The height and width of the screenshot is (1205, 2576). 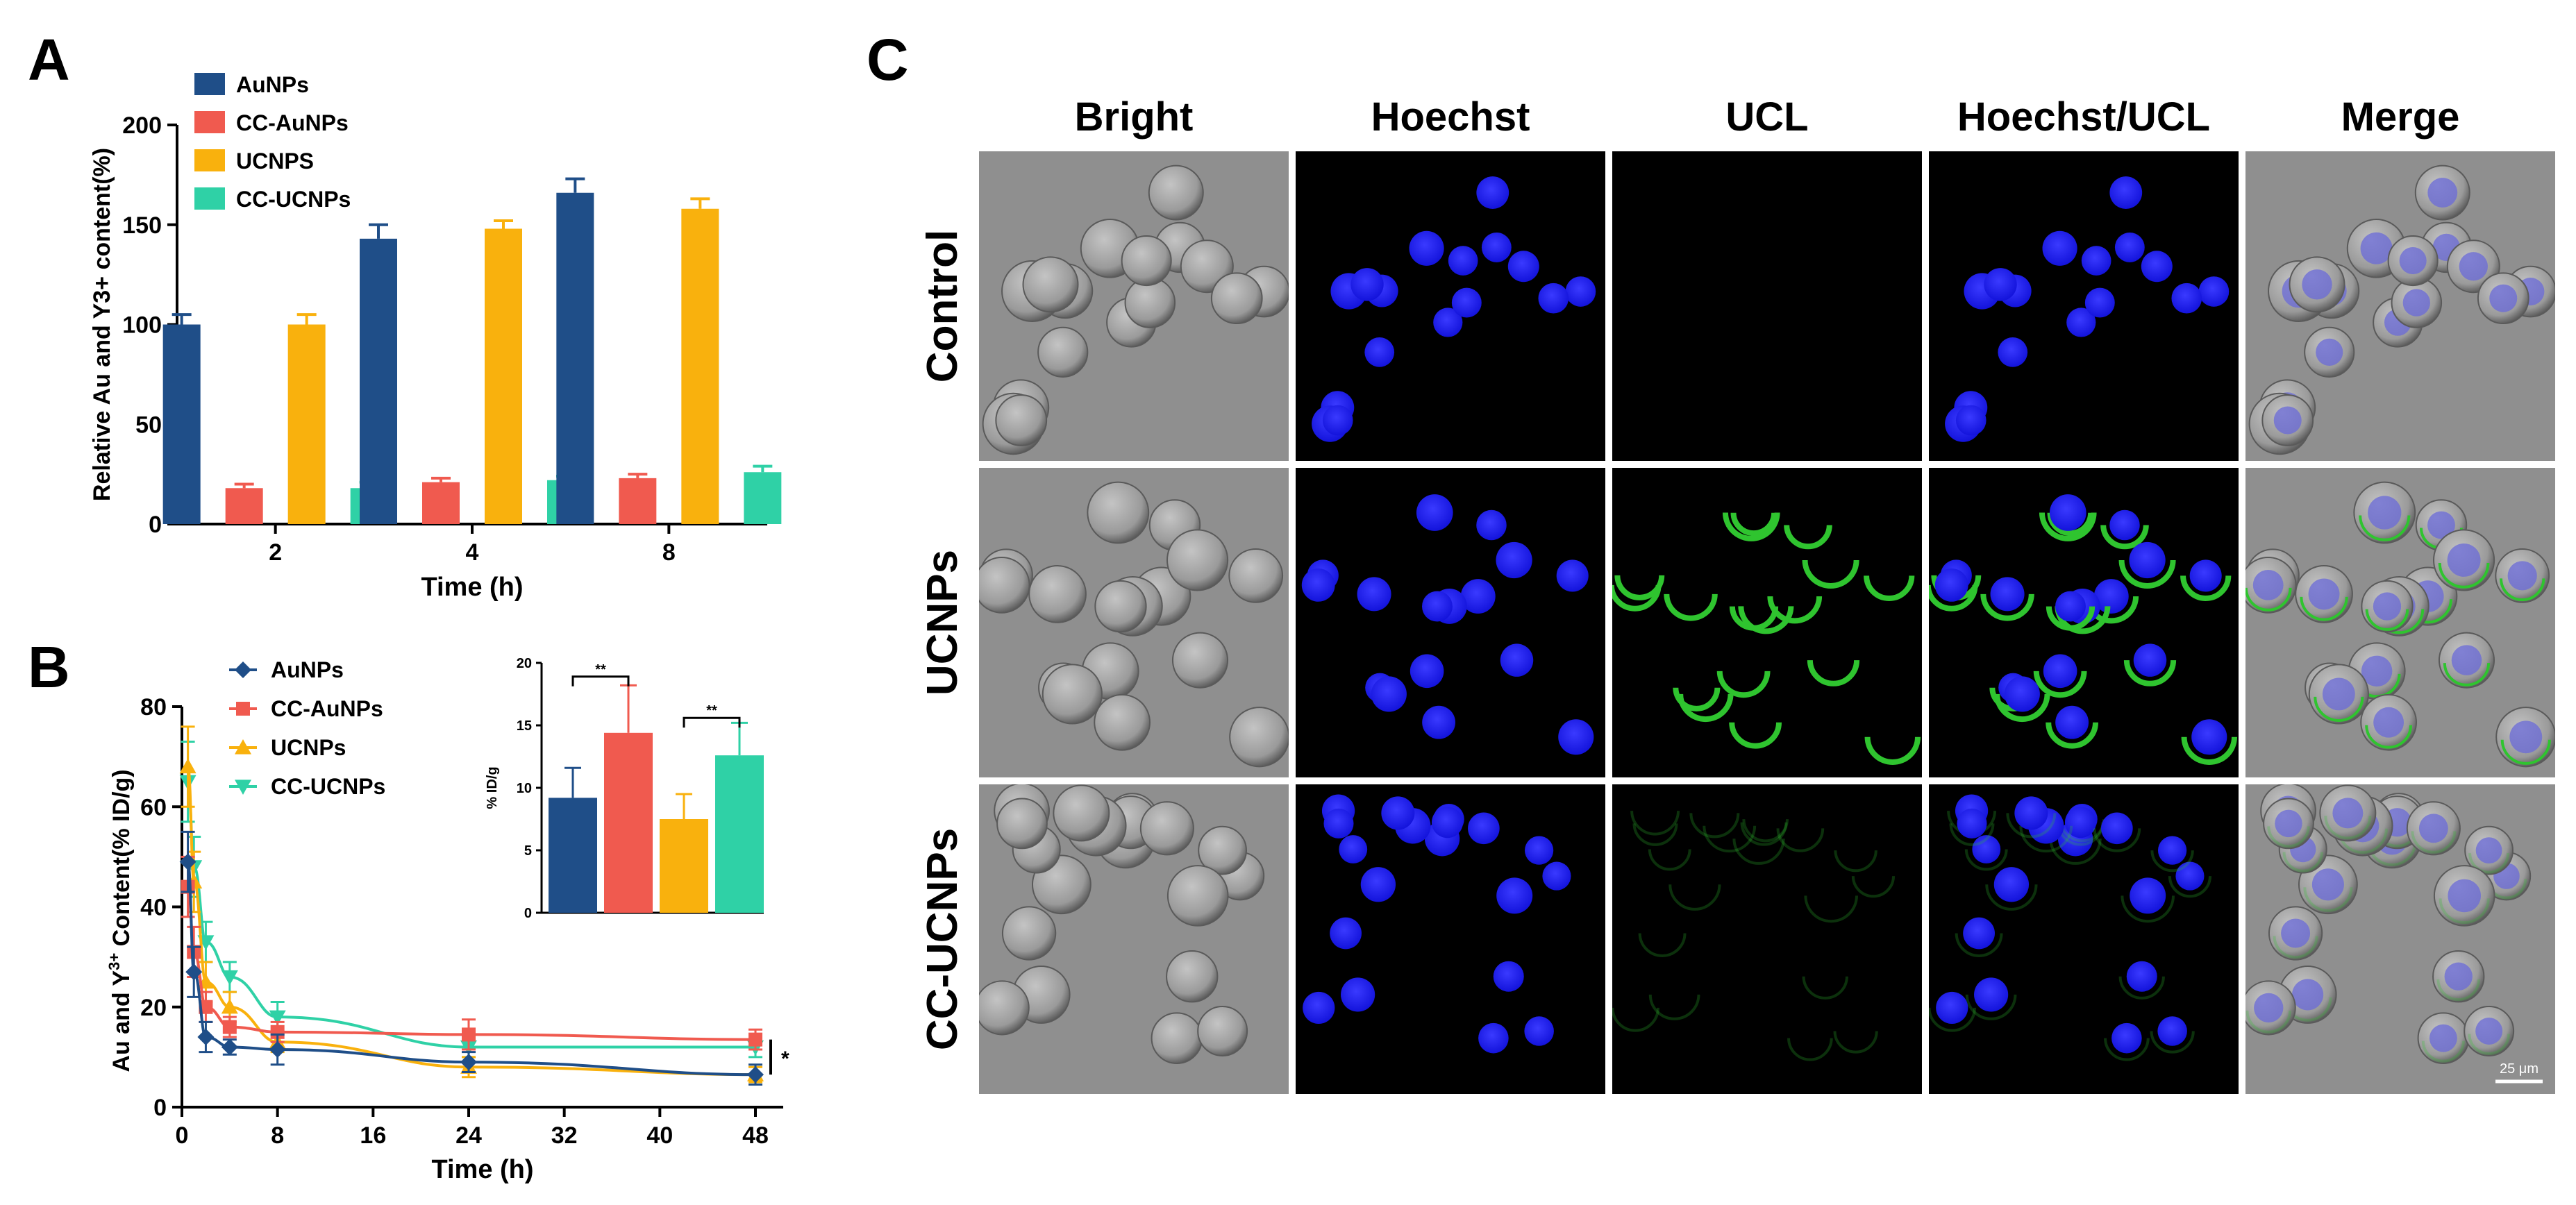 I want to click on image-tile-ucnps-bright, so click(x=1134, y=622).